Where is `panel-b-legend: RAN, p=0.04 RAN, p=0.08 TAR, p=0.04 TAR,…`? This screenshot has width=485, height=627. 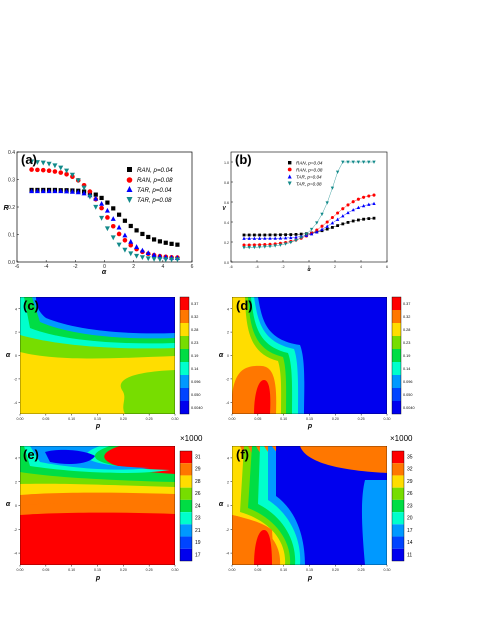 panel-b-legend: RAN, p=0.04 RAN, p=0.08 TAR, p=0.04 TAR,… is located at coordinates (305, 174).